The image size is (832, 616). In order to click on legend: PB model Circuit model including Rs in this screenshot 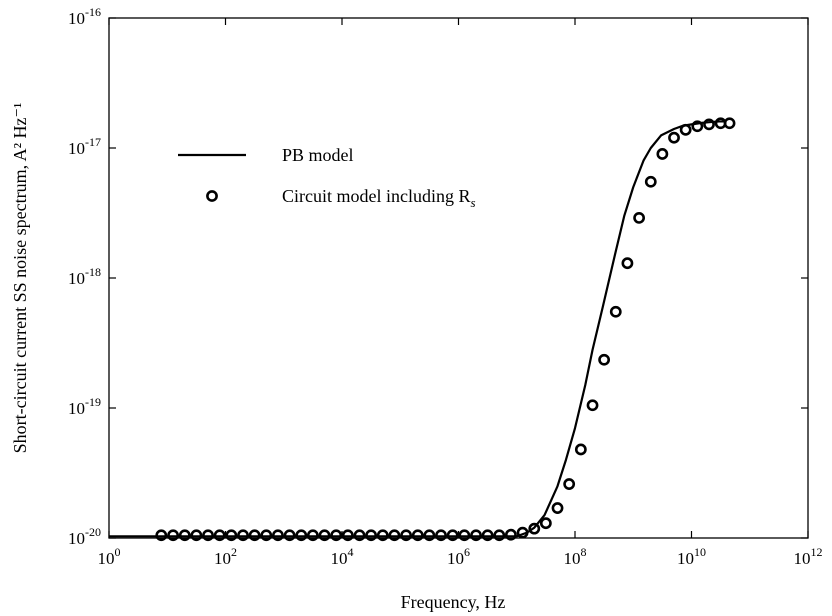, I will do `click(327, 177)`.